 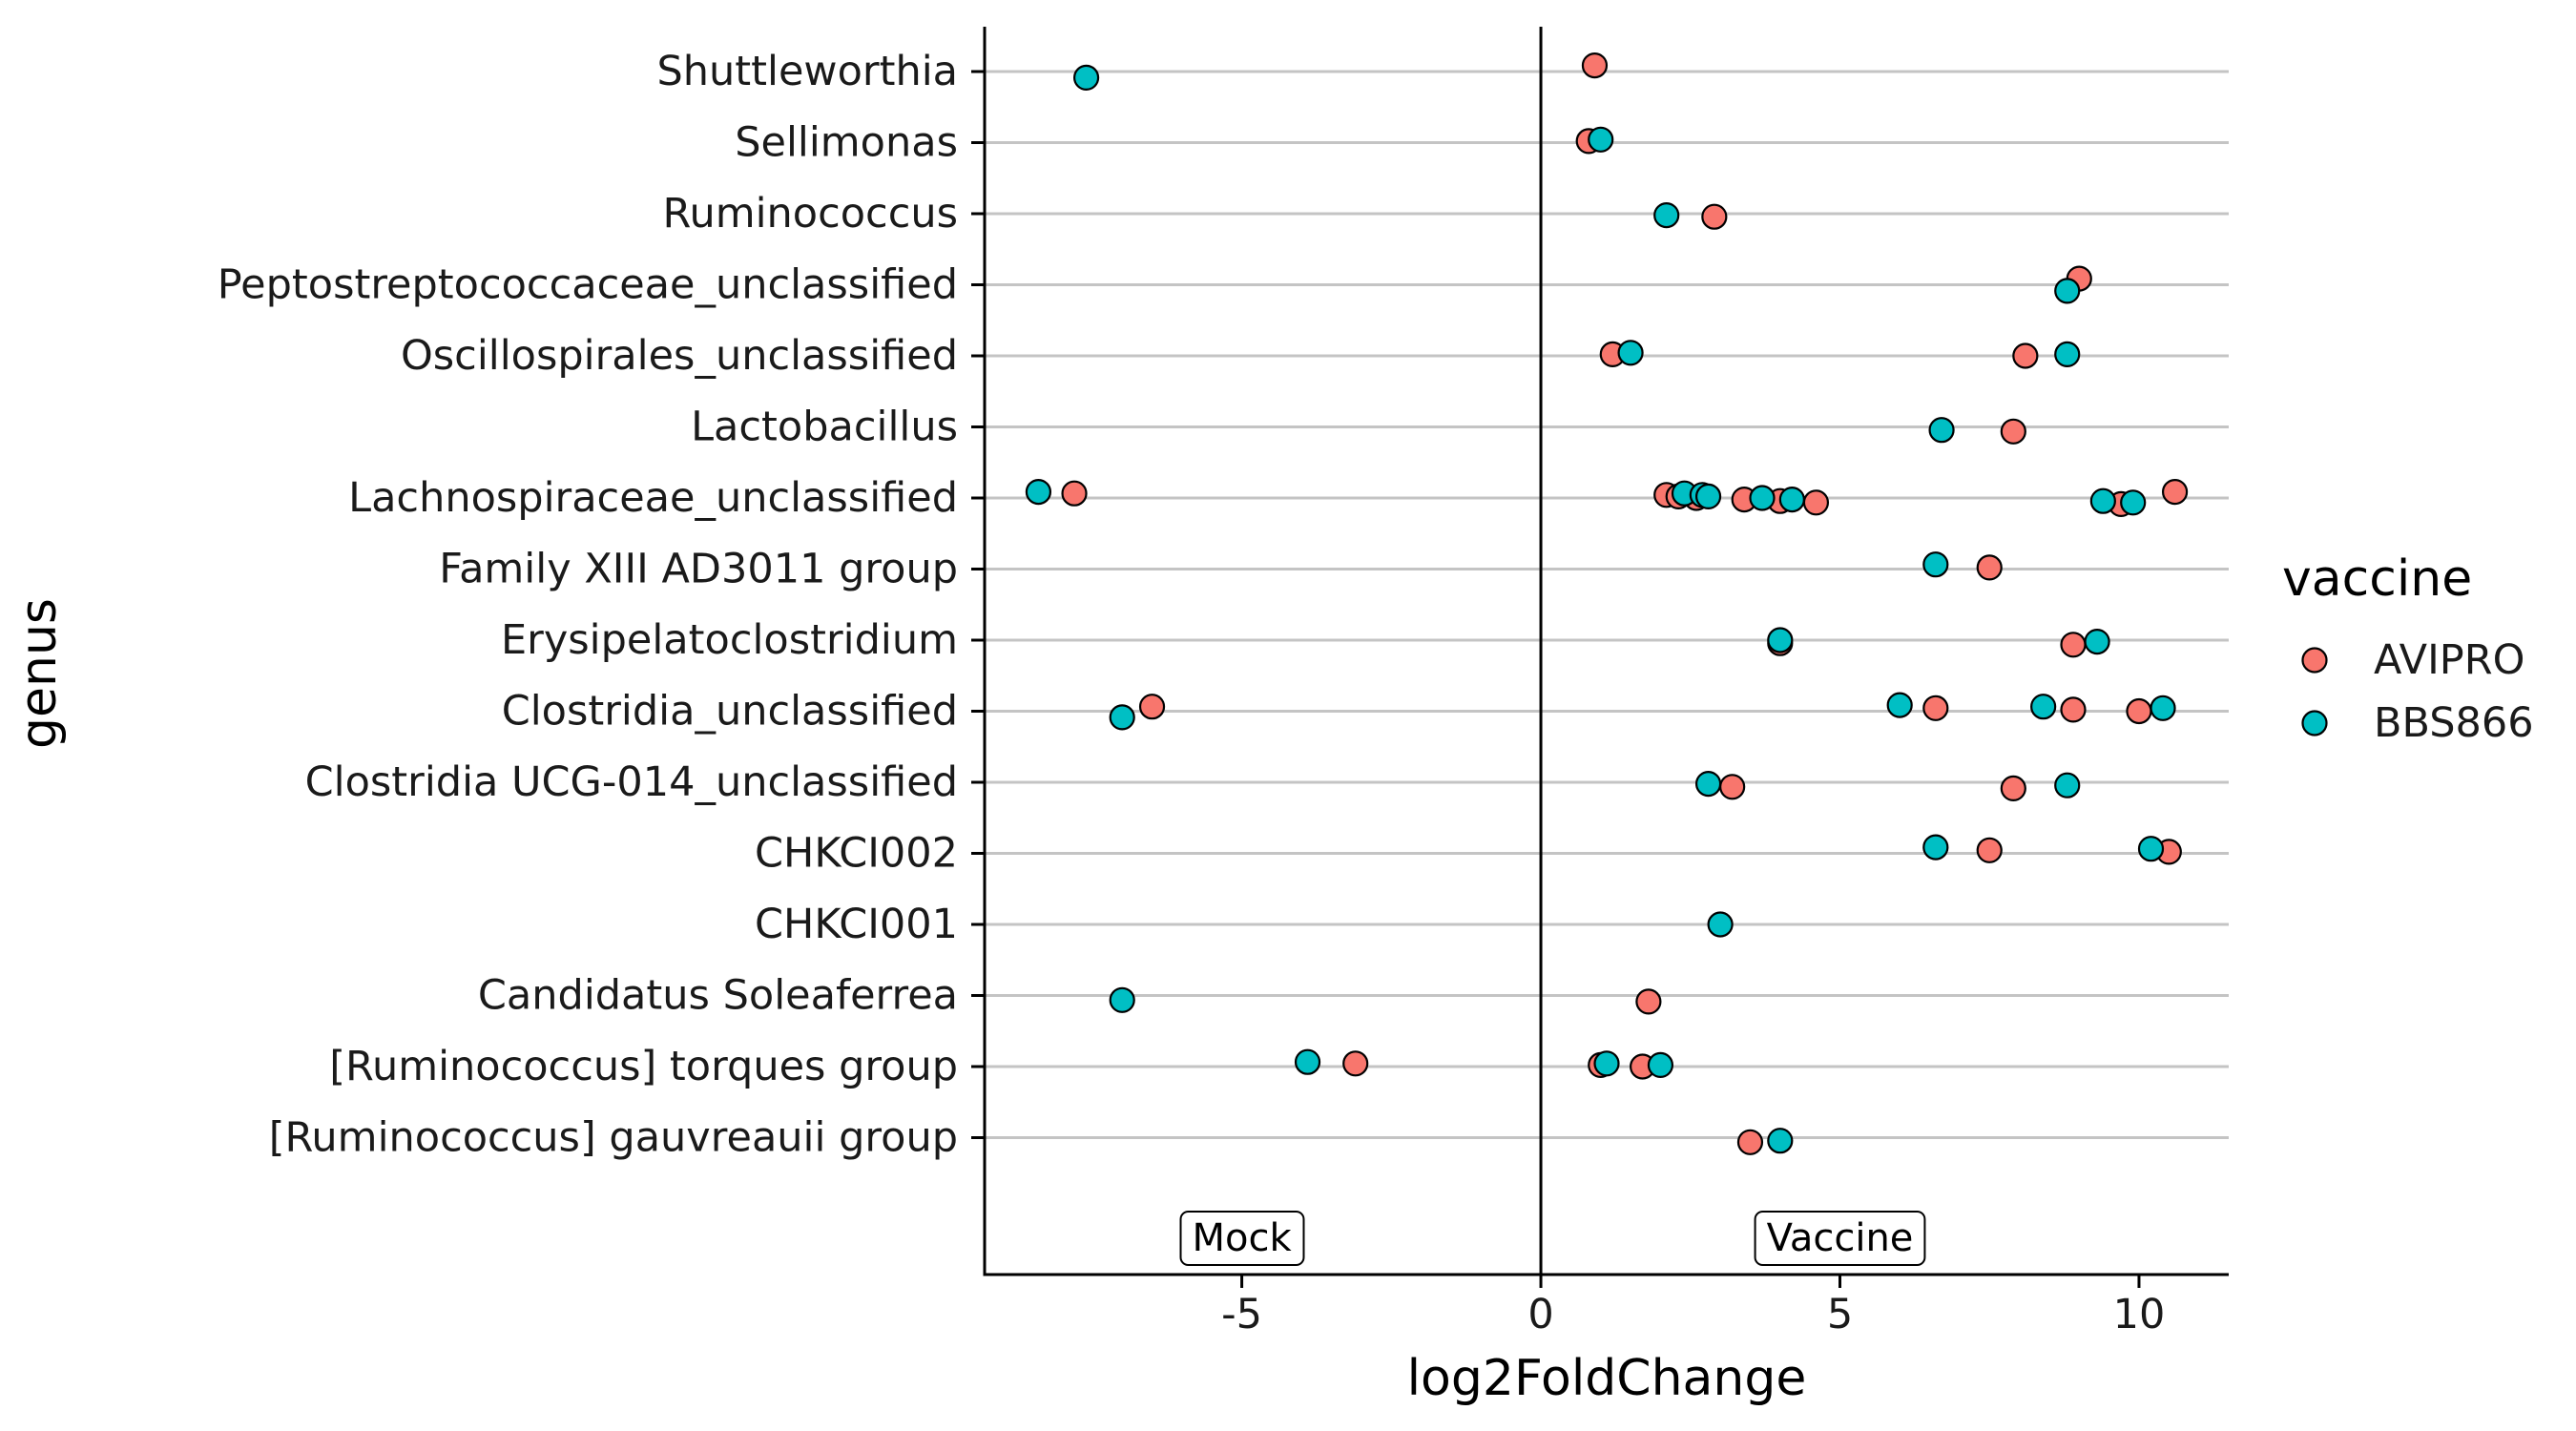 I want to click on annotation-label: Mock, so click(x=1243, y=1238).